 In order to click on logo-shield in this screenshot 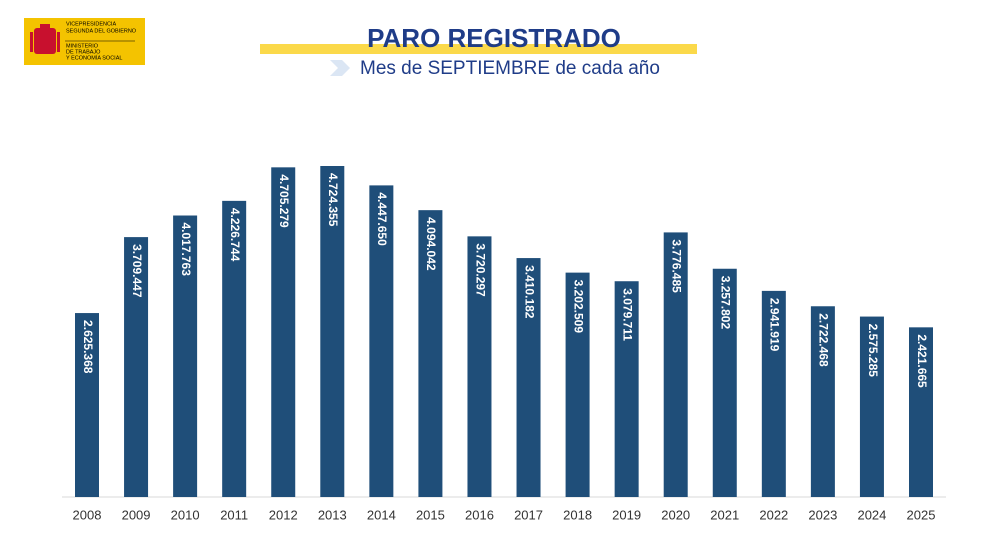, I will do `click(45, 41)`.